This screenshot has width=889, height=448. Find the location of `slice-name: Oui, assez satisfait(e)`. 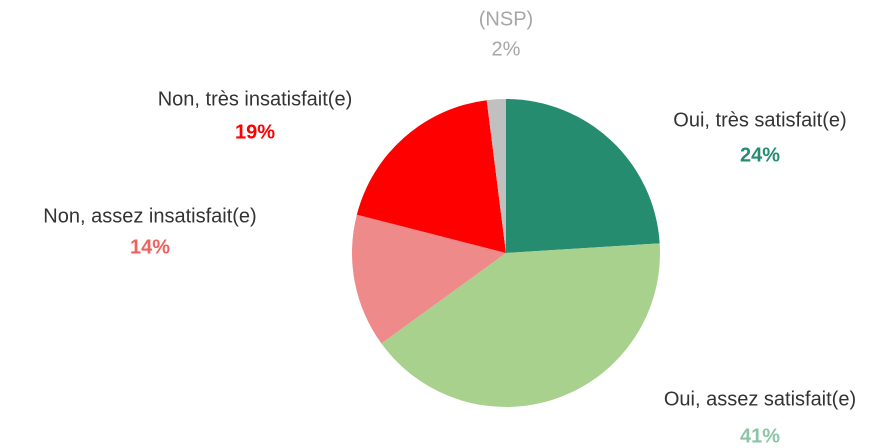

slice-name: Oui, assez satisfait(e) is located at coordinates (760, 399).